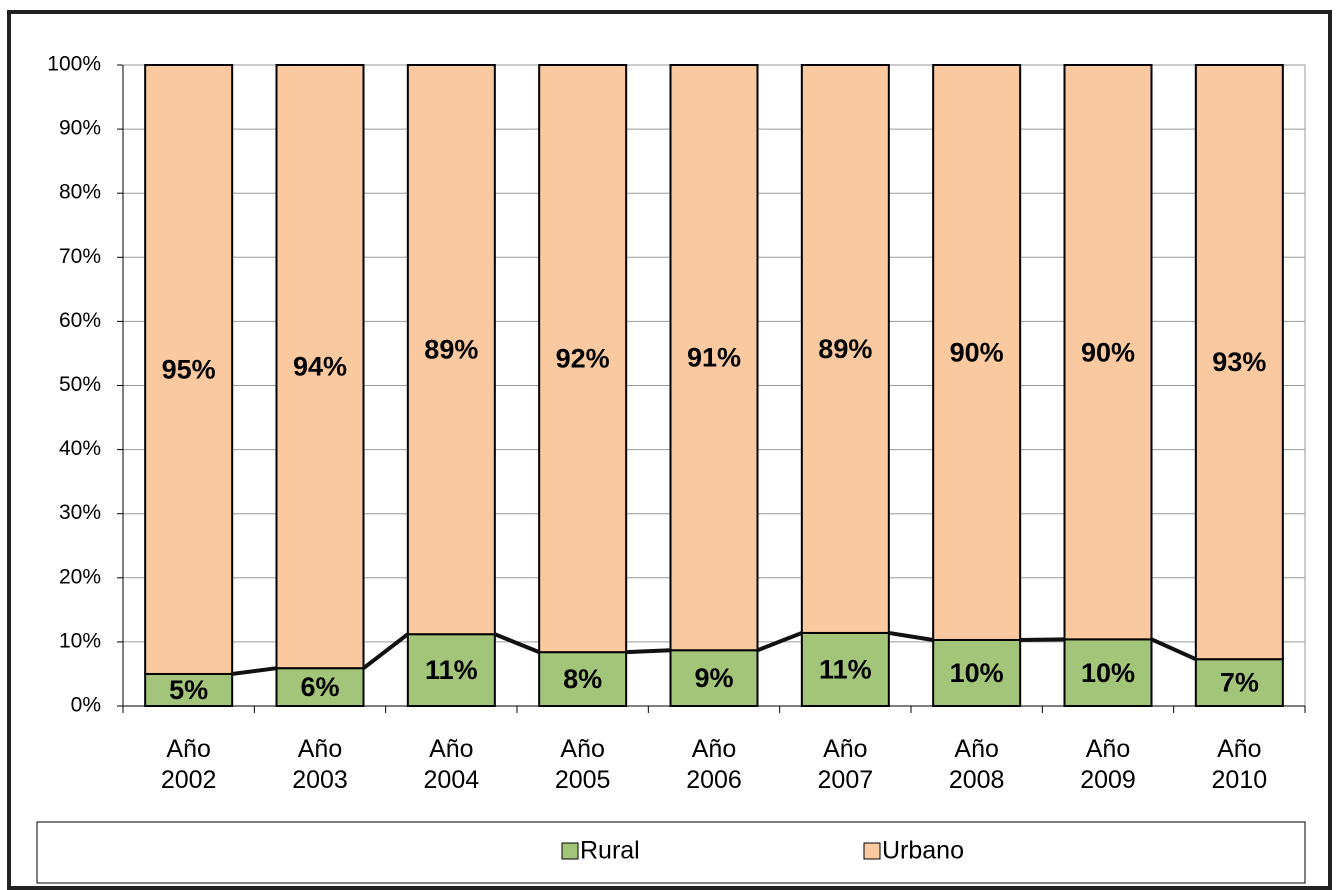 Image resolution: width=1337 pixels, height=890 pixels. What do you see at coordinates (583, 764) in the screenshot?
I see `x-tick-label: Año 2005` at bounding box center [583, 764].